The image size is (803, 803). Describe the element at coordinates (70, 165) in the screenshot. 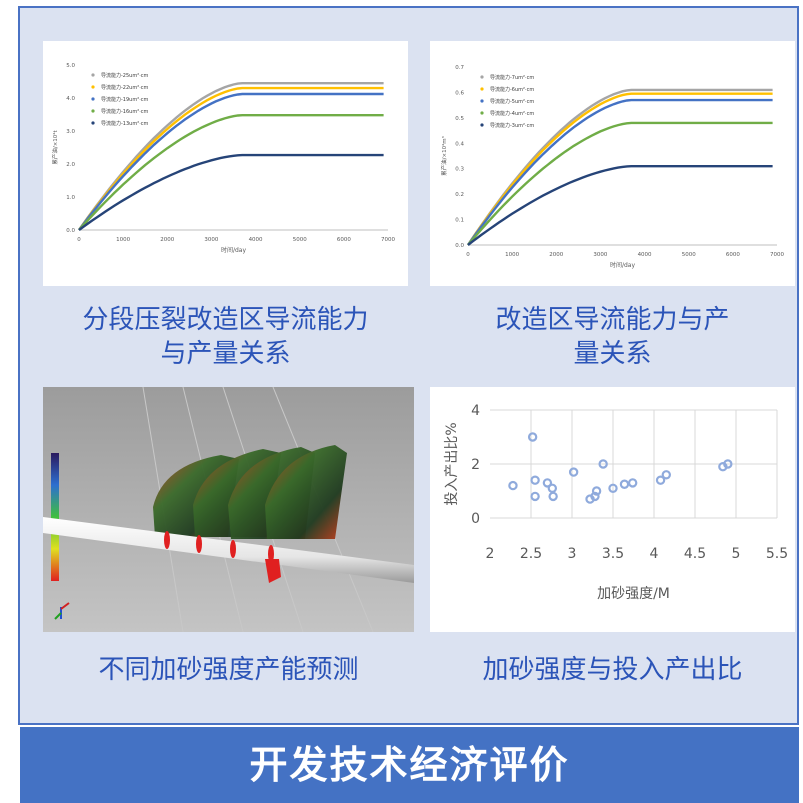

I see `y-tick-label: 2.0` at that location.